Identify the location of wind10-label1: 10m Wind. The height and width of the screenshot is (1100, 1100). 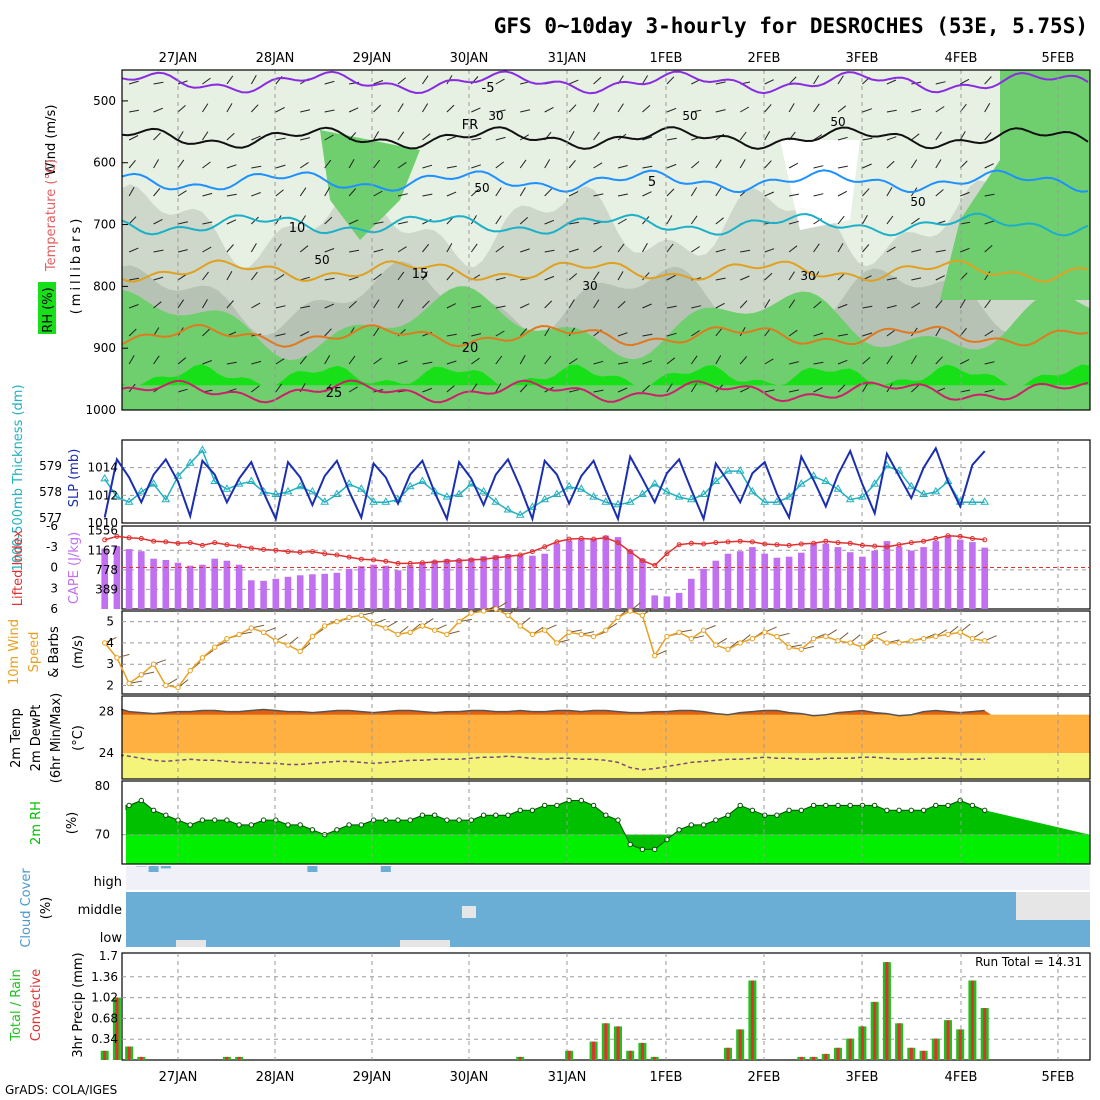
(14, 652).